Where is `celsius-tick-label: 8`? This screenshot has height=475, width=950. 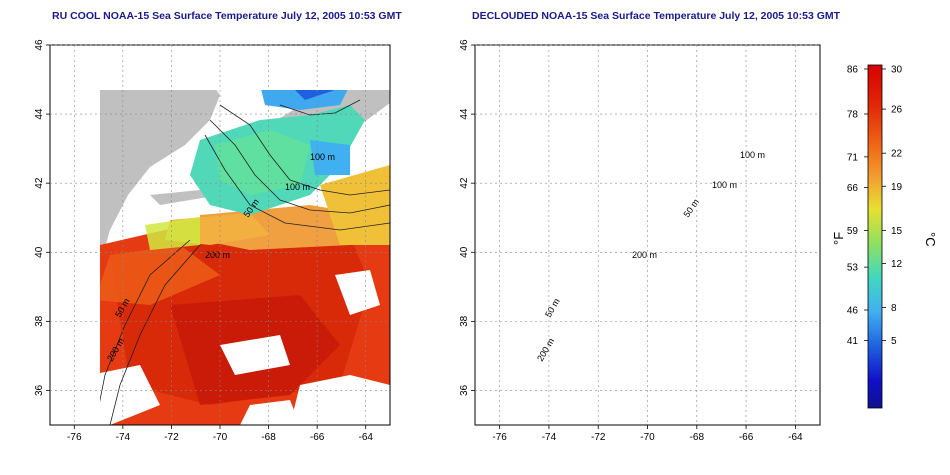 celsius-tick-label: 8 is located at coordinates (894, 308).